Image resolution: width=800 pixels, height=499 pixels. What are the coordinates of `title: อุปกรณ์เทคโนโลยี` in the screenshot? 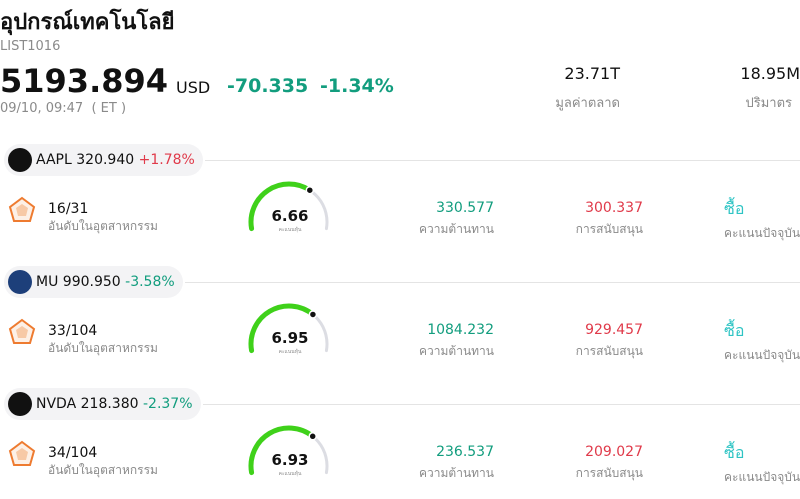 It's located at (87, 22).